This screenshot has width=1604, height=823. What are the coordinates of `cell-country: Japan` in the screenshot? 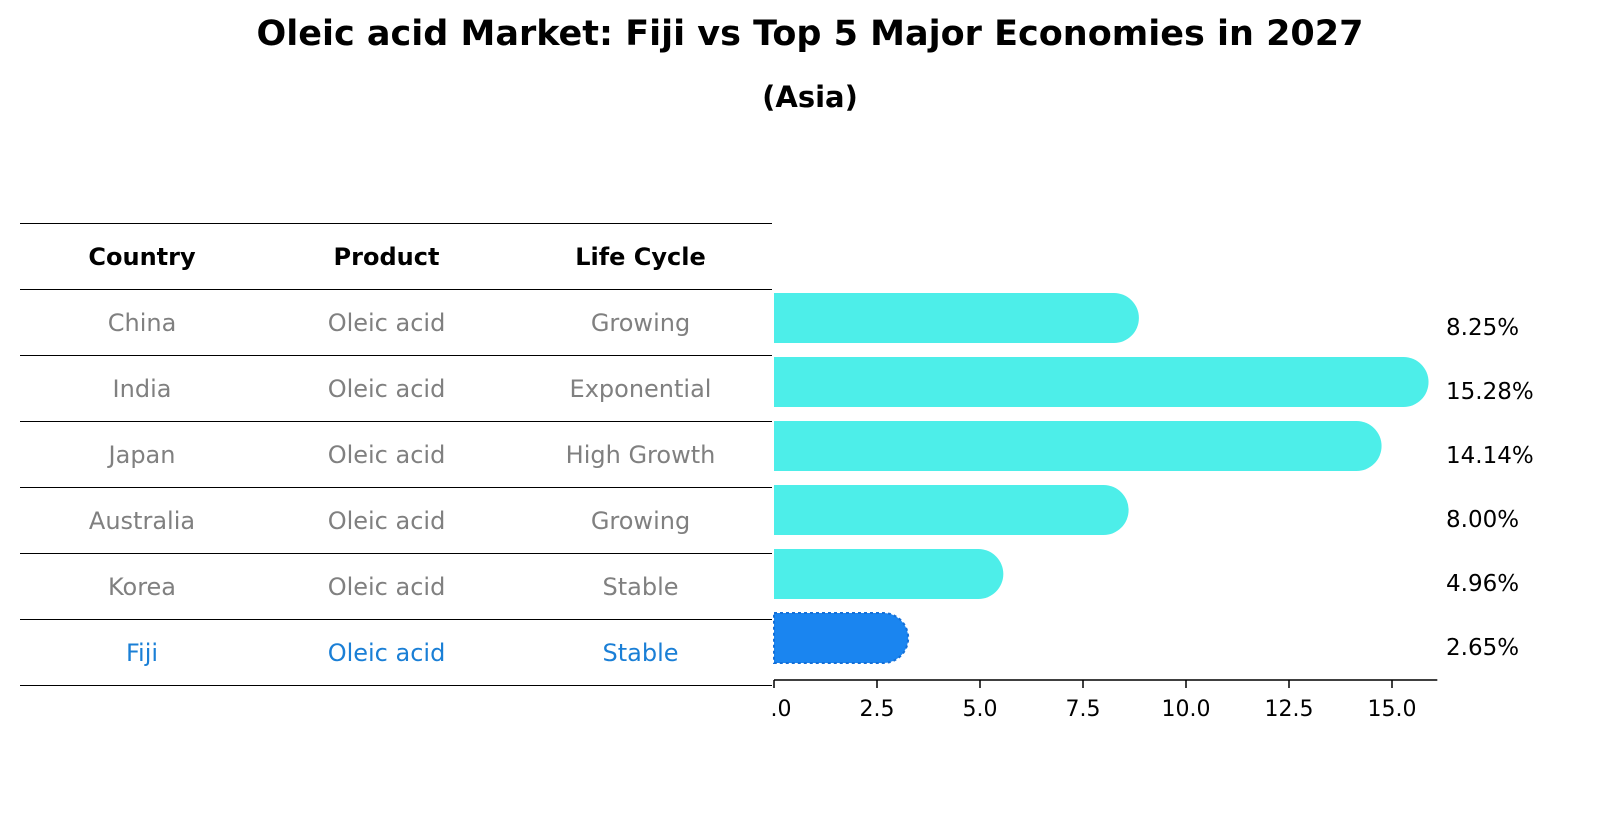 It's located at (142, 454).